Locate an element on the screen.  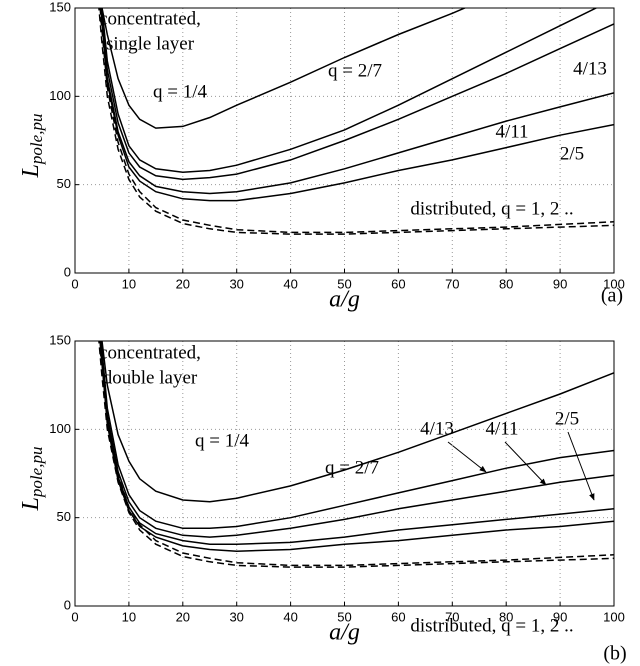
annotation: single layer is located at coordinates (150, 43).